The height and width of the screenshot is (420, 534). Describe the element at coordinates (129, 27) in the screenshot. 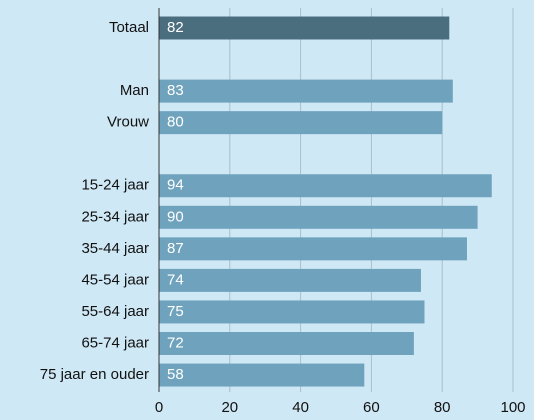

I see `y-tick-label: Totaal` at that location.